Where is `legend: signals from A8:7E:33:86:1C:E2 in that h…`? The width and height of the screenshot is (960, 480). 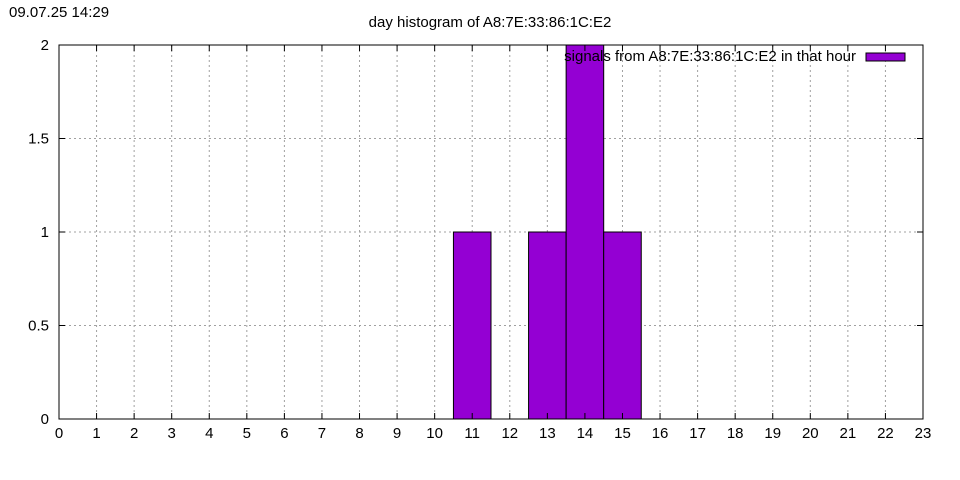 legend: signals from A8:7E:33:86:1C:E2 in that h… is located at coordinates (735, 56).